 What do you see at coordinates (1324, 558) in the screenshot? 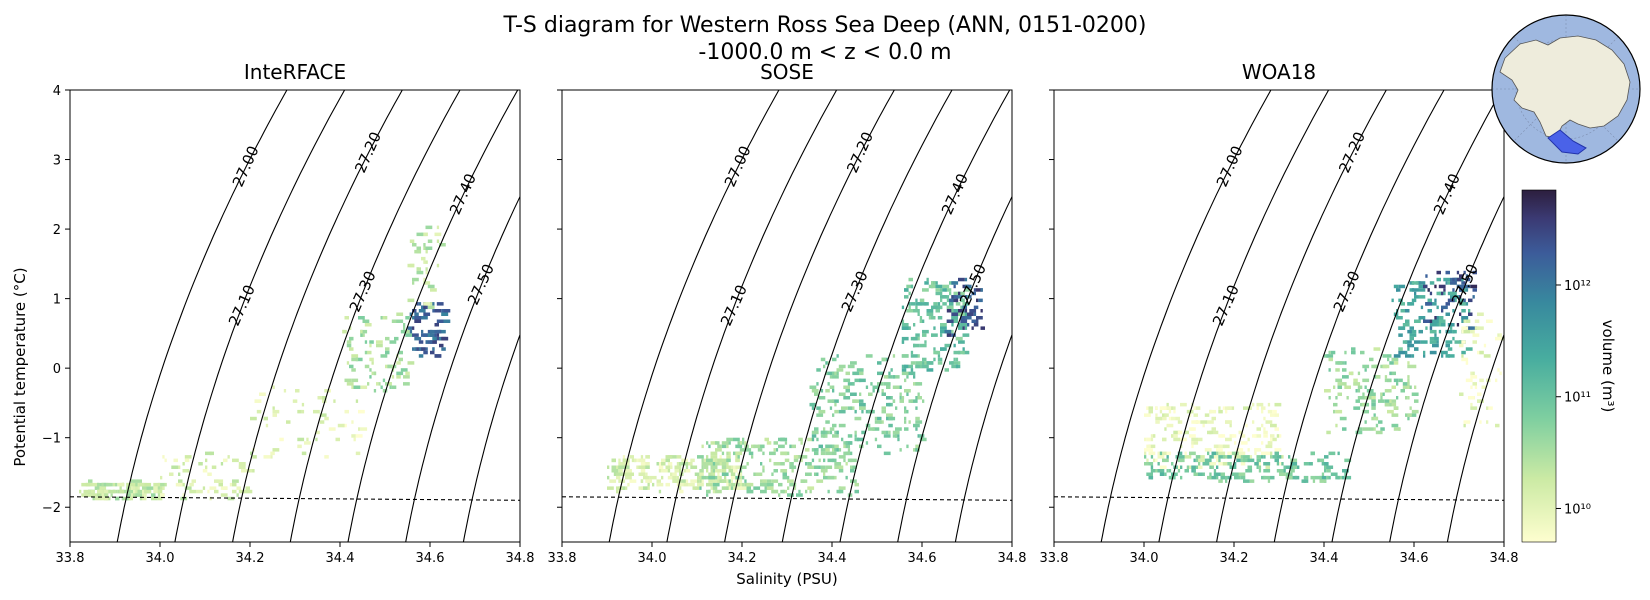
I see `x-tick-label: 34.4` at bounding box center [1324, 558].